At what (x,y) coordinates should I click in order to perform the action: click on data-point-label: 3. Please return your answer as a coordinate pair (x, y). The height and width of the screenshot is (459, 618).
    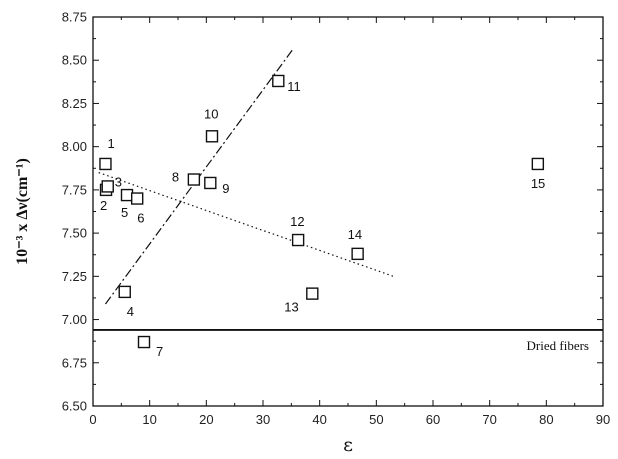
    Looking at the image, I should click on (118, 181).